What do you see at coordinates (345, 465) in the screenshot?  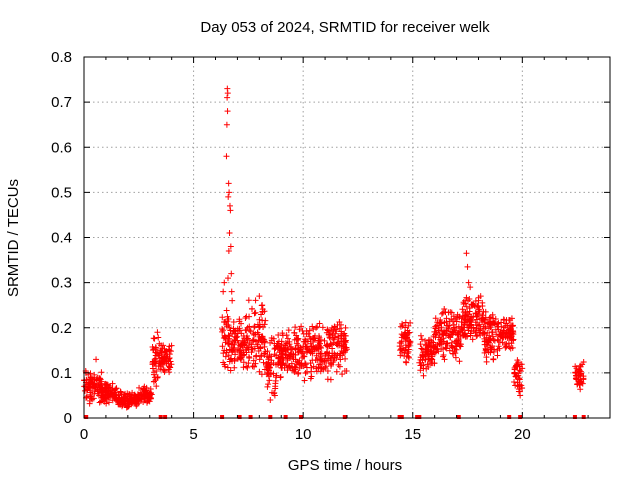 I see `x-axis-label: GPS time / hours` at bounding box center [345, 465].